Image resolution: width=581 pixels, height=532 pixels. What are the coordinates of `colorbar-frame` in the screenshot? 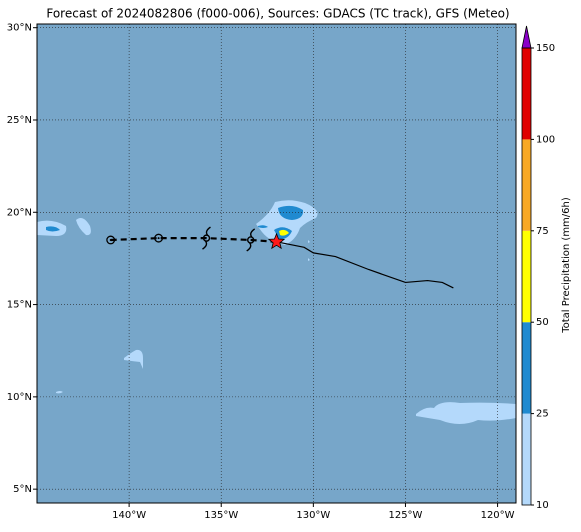 It's located at (526, 276).